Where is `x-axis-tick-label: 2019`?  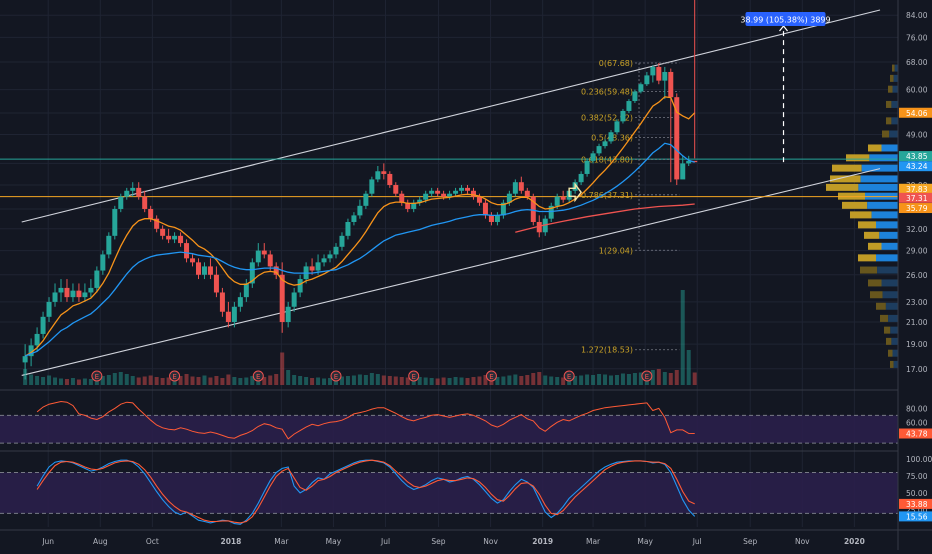
x-axis-tick-label: 2019 is located at coordinates (542, 541).